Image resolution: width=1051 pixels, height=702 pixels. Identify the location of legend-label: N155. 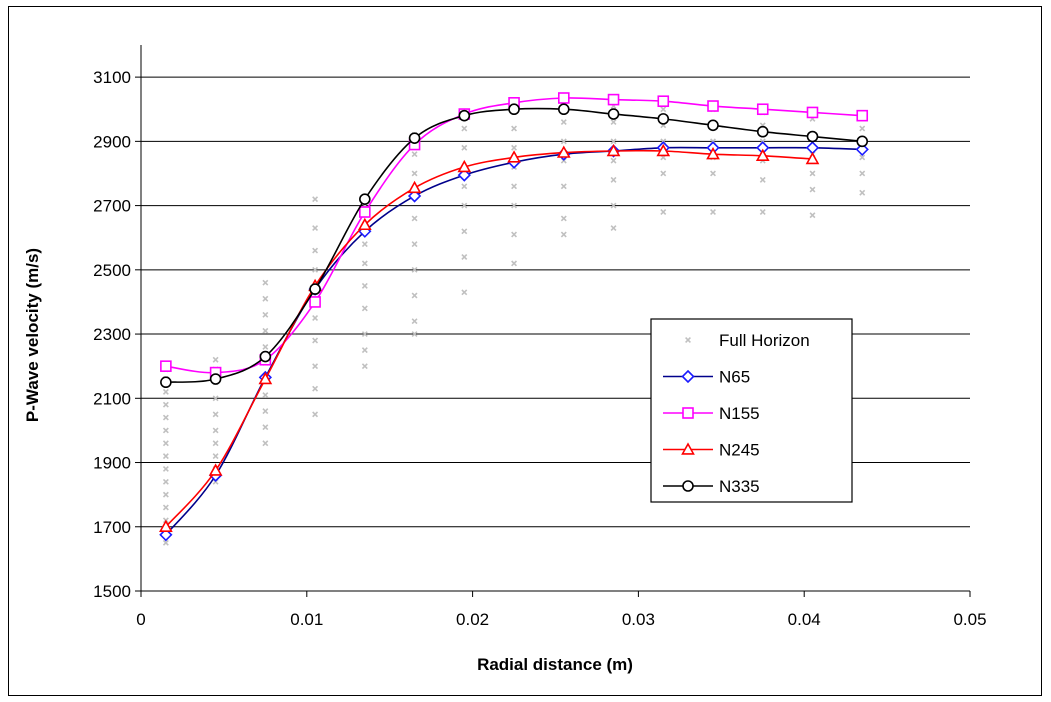
(739, 413).